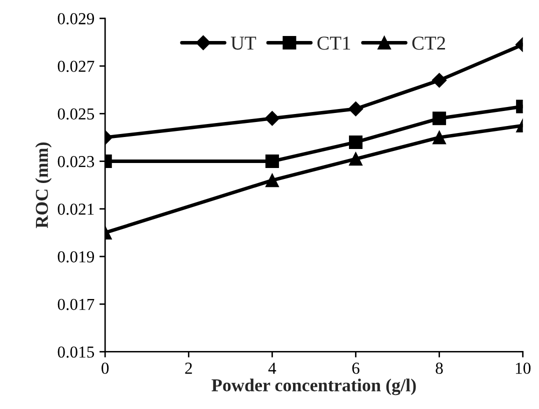 The width and height of the screenshot is (539, 409). I want to click on x-tick-label: 8, so click(439, 368).